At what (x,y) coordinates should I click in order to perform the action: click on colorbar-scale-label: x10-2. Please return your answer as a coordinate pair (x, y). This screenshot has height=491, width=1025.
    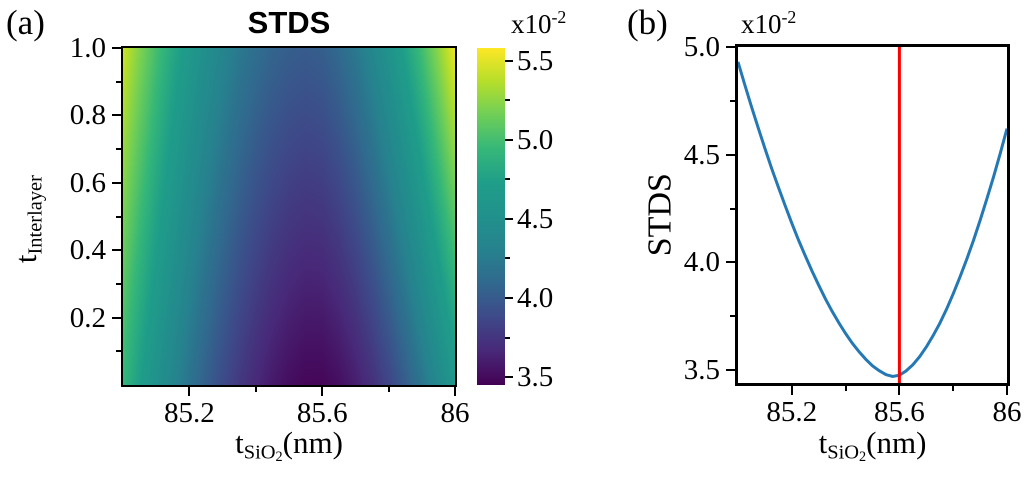
    Looking at the image, I should click on (539, 23).